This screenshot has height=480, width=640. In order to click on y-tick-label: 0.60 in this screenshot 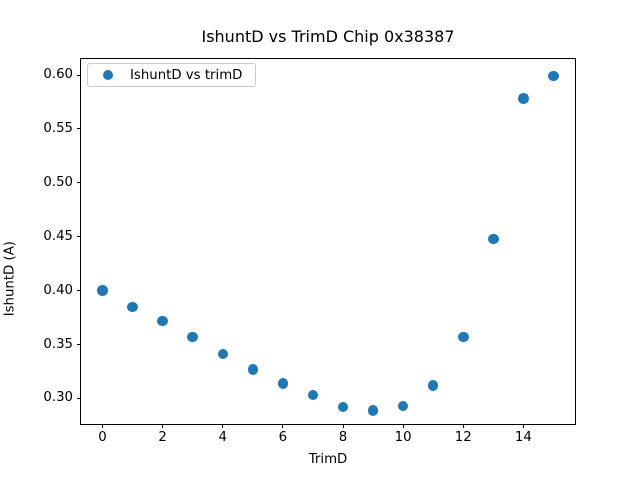, I will do `click(58, 75)`.